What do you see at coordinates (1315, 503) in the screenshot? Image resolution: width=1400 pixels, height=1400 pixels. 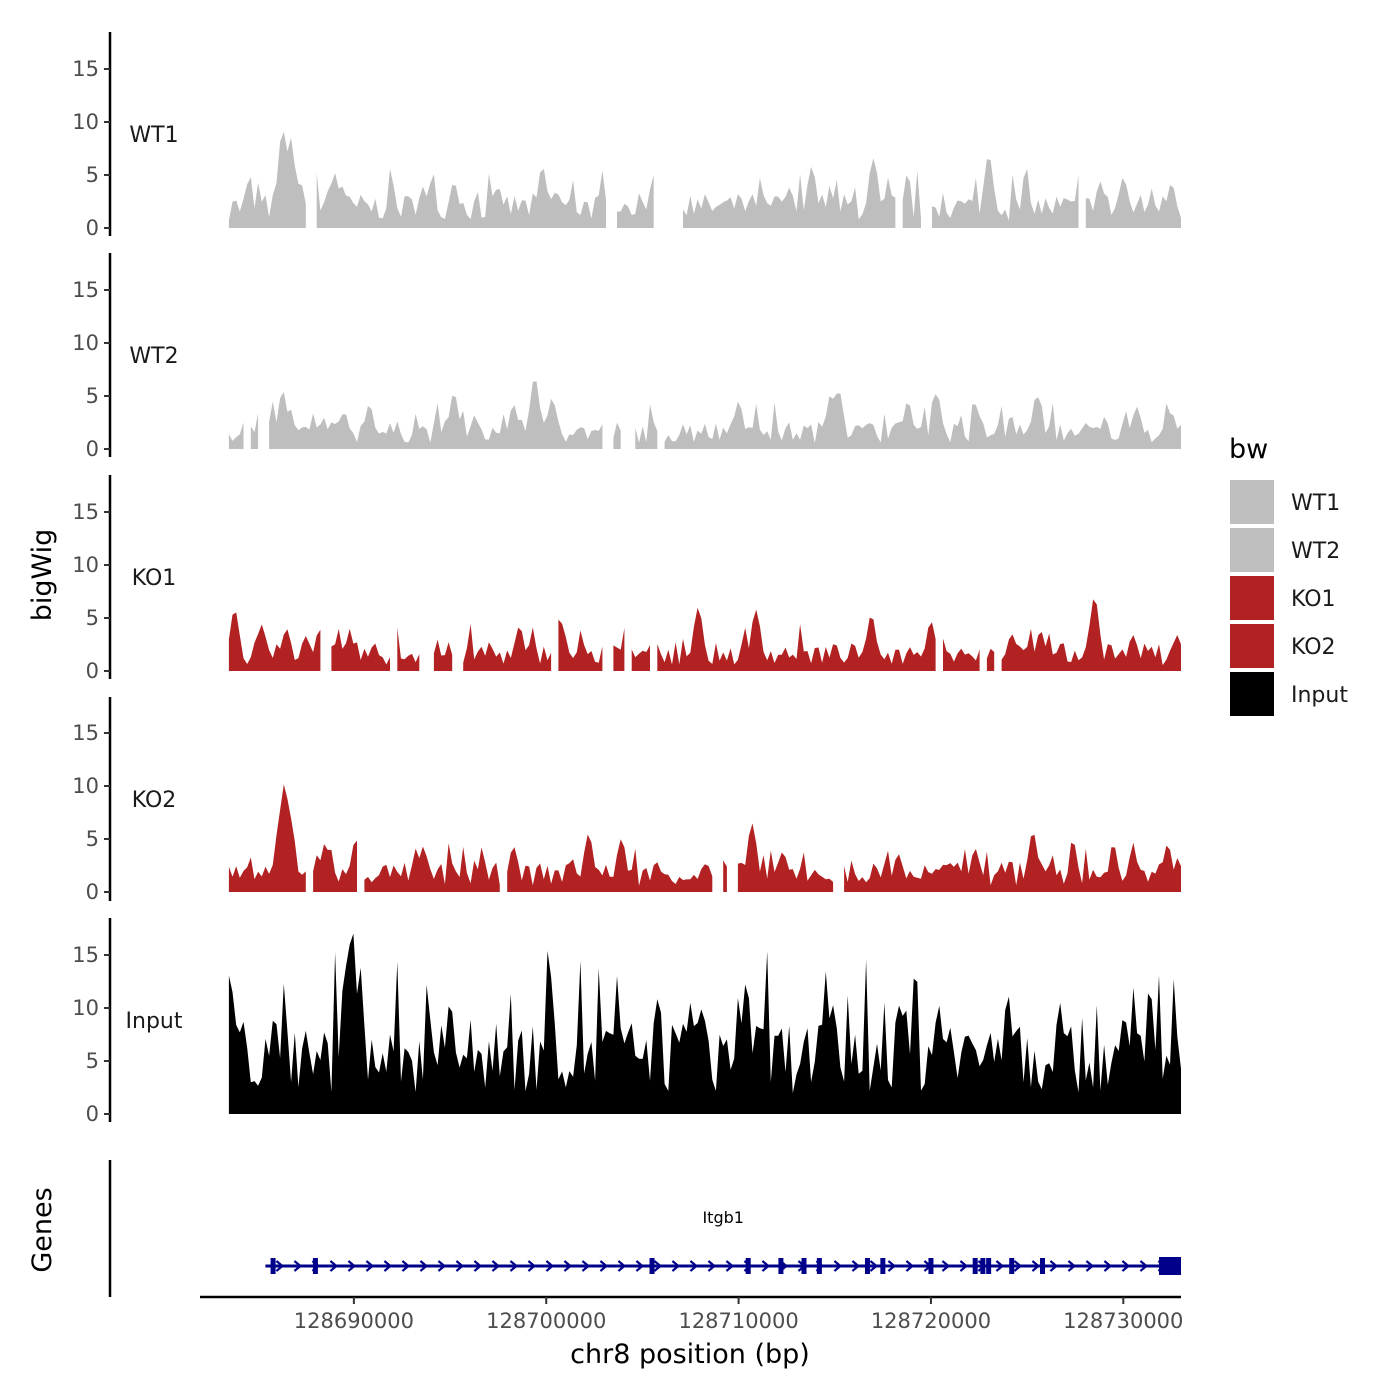 I see `legend-label: WT1` at bounding box center [1315, 503].